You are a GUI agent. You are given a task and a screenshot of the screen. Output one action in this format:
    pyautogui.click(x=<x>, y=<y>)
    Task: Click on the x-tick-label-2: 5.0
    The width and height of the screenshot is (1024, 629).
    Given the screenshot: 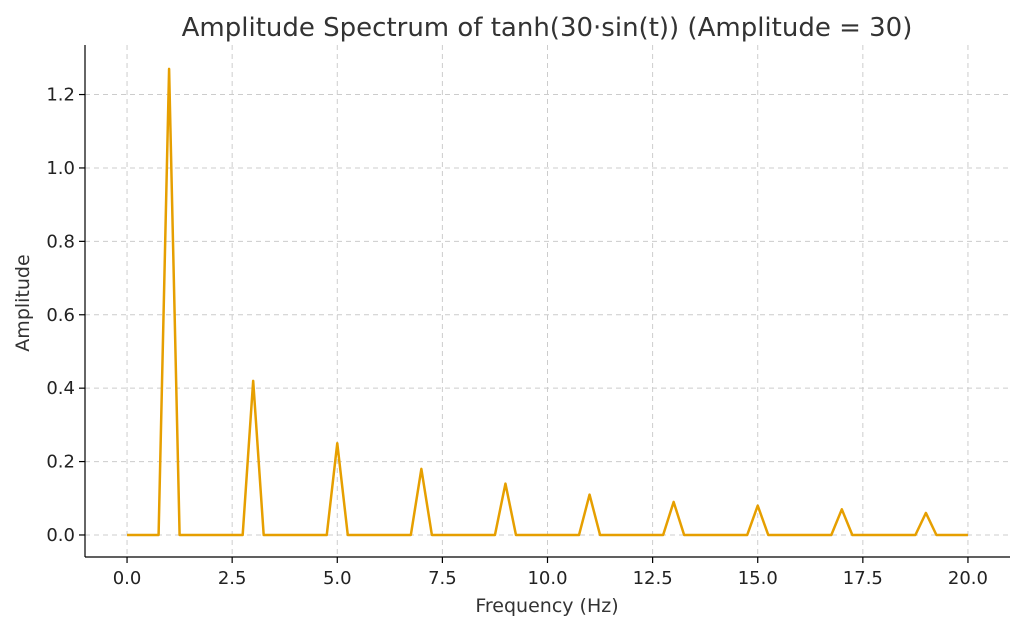 What is the action you would take?
    pyautogui.click(x=337, y=578)
    